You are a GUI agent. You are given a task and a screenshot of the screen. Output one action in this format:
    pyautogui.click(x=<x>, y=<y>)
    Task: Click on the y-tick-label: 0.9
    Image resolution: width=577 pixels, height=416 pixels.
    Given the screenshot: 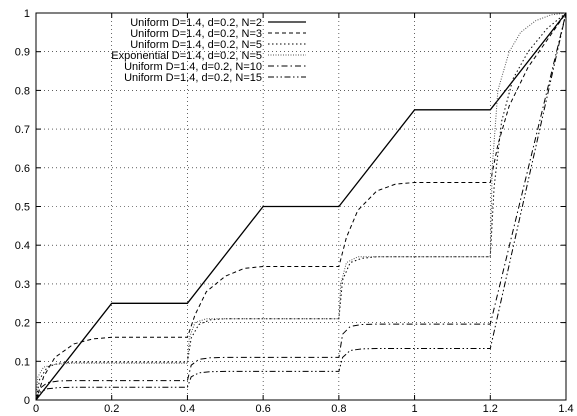 What is the action you would take?
    pyautogui.click(x=22, y=53)
    